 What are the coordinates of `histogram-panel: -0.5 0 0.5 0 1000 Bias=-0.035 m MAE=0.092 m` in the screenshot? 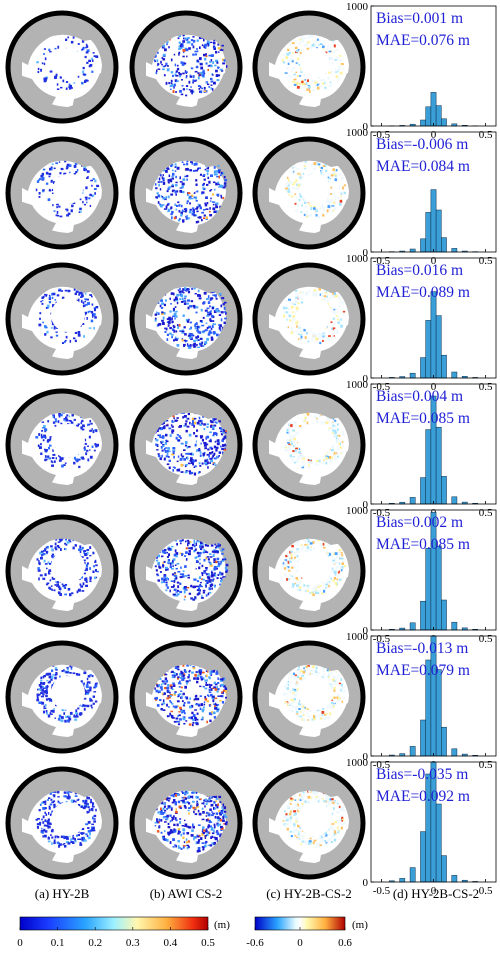 It's located at (421, 827).